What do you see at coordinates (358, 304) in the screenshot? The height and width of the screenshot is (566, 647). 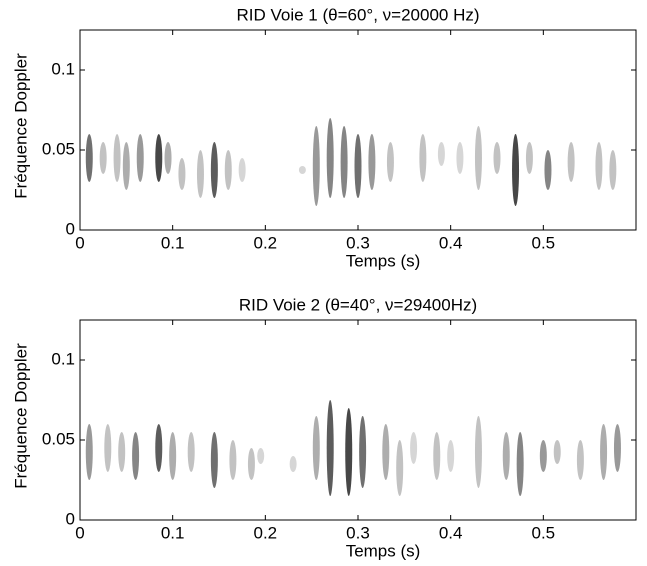 I see `chart-title: RID Voie 2 (θ=40°, ν=29400Hz)` at bounding box center [358, 304].